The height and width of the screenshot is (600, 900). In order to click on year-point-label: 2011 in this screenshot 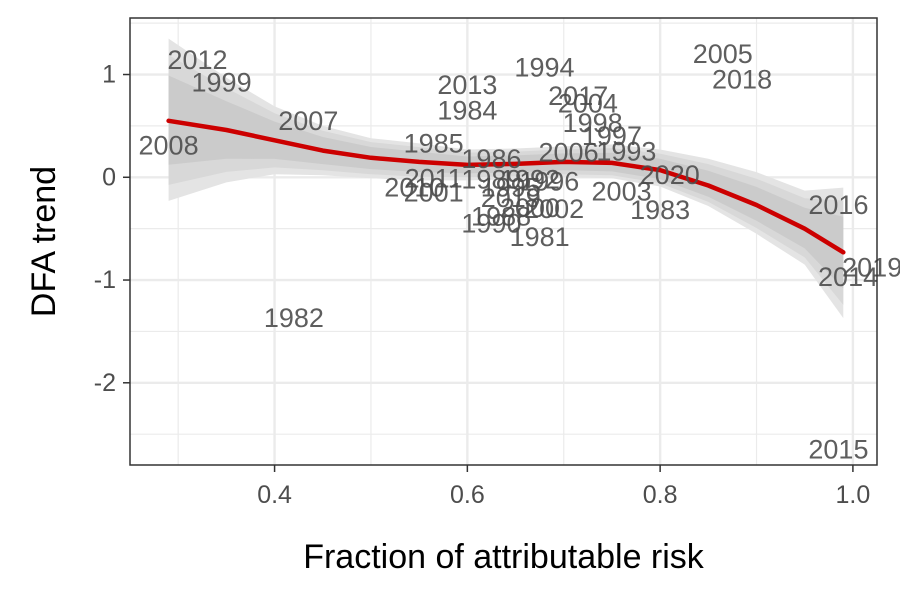, I will do `click(434, 178)`.